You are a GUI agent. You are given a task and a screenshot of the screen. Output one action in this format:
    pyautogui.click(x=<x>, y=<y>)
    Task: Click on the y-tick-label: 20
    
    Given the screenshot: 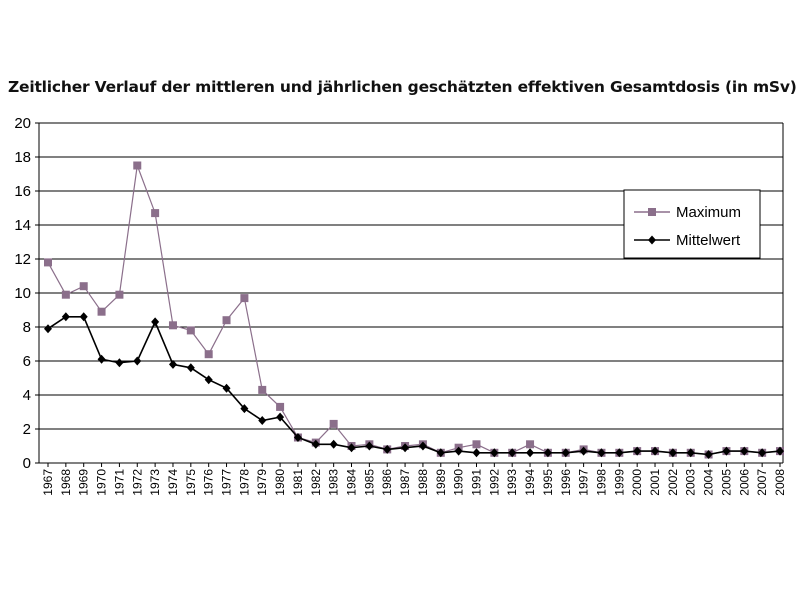 What is the action you would take?
    pyautogui.click(x=22, y=123)
    